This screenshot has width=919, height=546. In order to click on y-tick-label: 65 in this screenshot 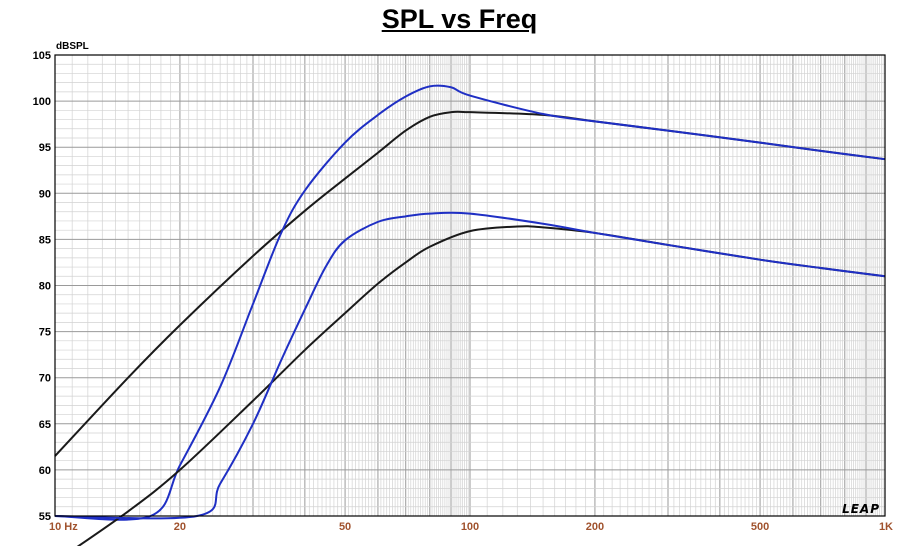, I will do `click(45, 425)`.